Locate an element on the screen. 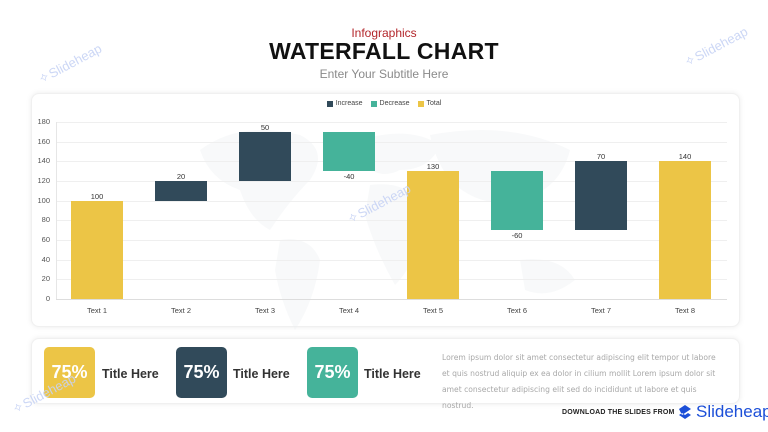 The height and width of the screenshot is (432, 768). bar-value-label: 20 is located at coordinates (181, 176).